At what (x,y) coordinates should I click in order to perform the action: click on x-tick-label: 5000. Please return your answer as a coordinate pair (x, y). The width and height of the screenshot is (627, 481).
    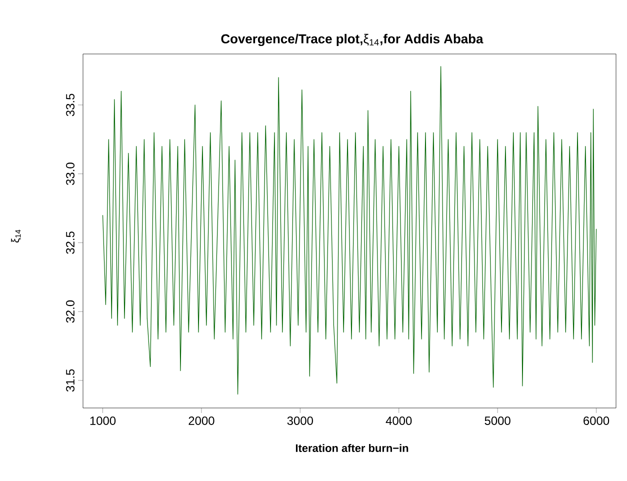
    Looking at the image, I should click on (497, 420).